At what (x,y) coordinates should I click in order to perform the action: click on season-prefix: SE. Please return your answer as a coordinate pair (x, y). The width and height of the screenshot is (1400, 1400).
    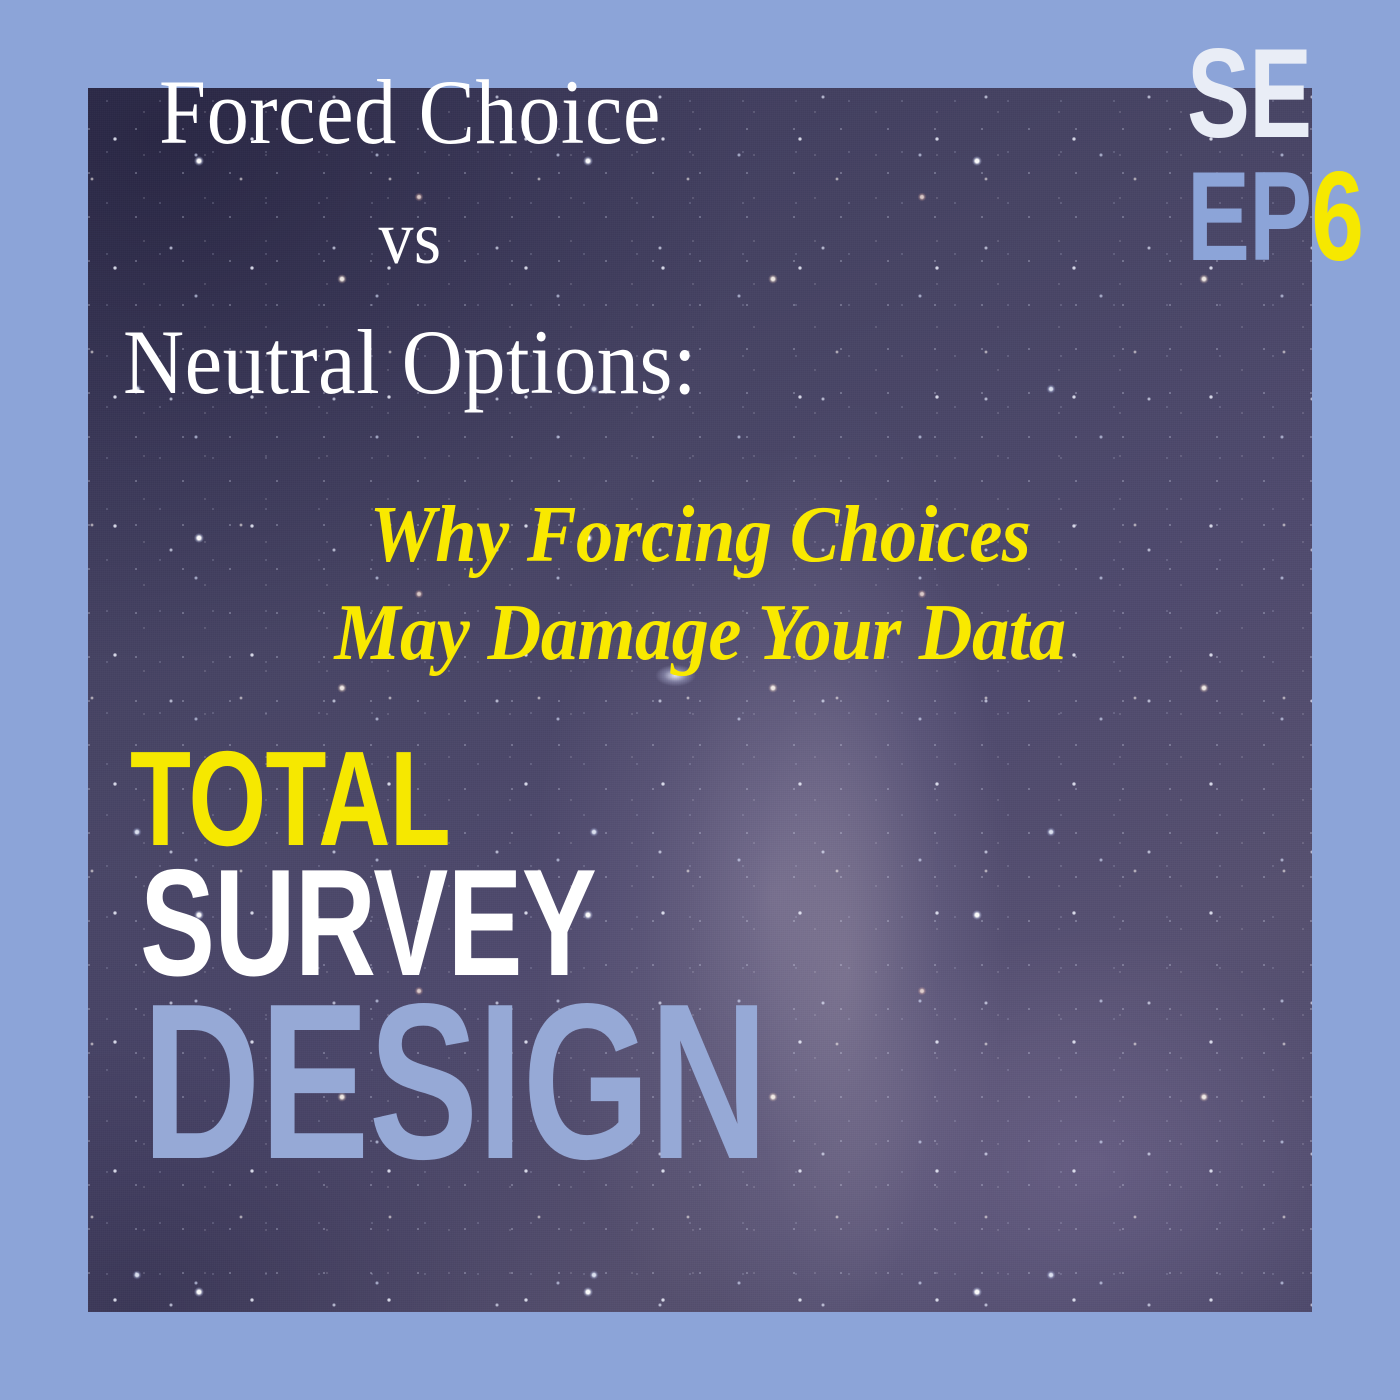
    Looking at the image, I should click on (1249, 94).